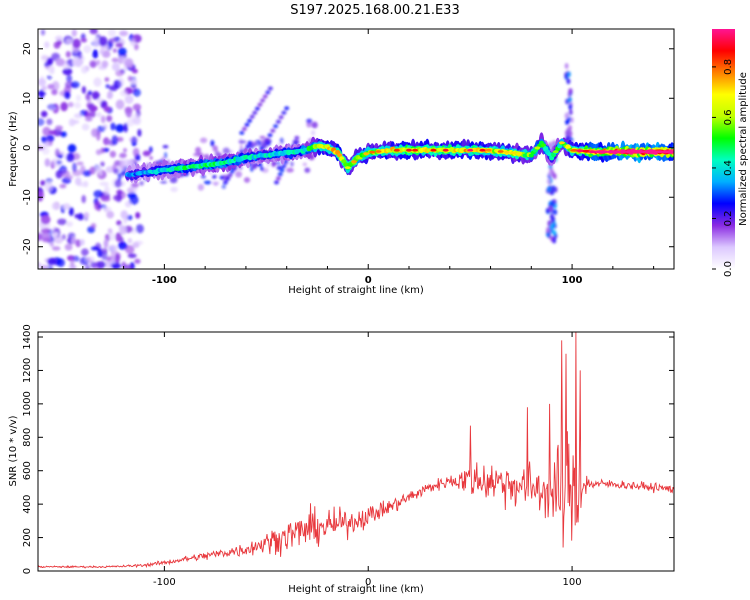 Image resolution: width=750 pixels, height=600 pixels. I want to click on y-tick-label: 200, so click(27, 537).